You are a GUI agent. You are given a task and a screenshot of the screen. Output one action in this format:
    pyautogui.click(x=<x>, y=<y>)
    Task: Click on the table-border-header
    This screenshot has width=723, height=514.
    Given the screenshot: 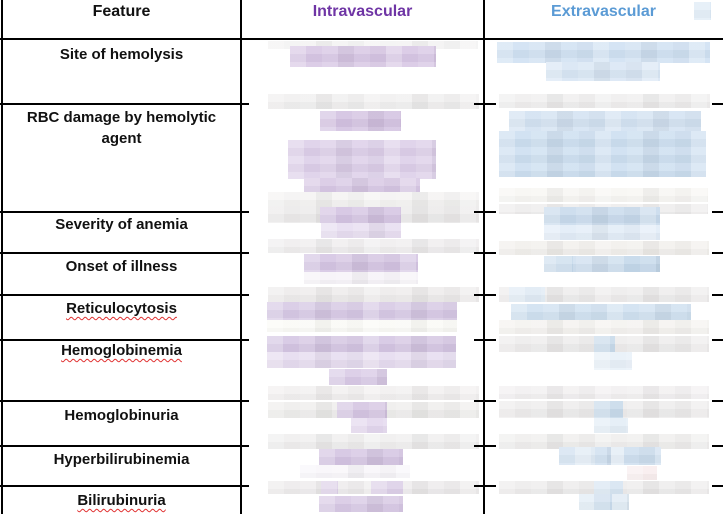 What is the action you would take?
    pyautogui.click(x=361, y=39)
    